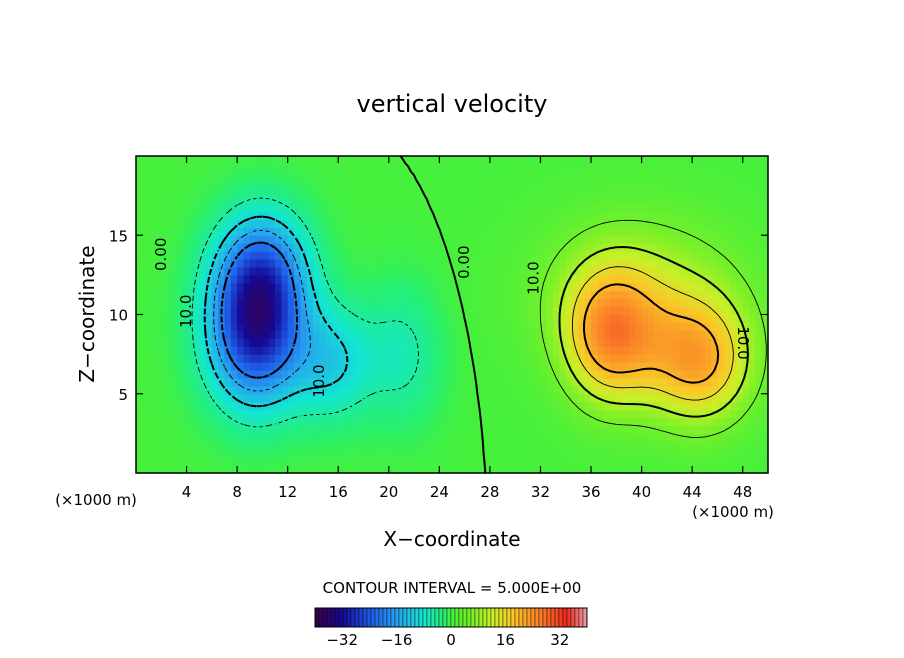  I want to click on colorbar-swatch, so click(481, 617).